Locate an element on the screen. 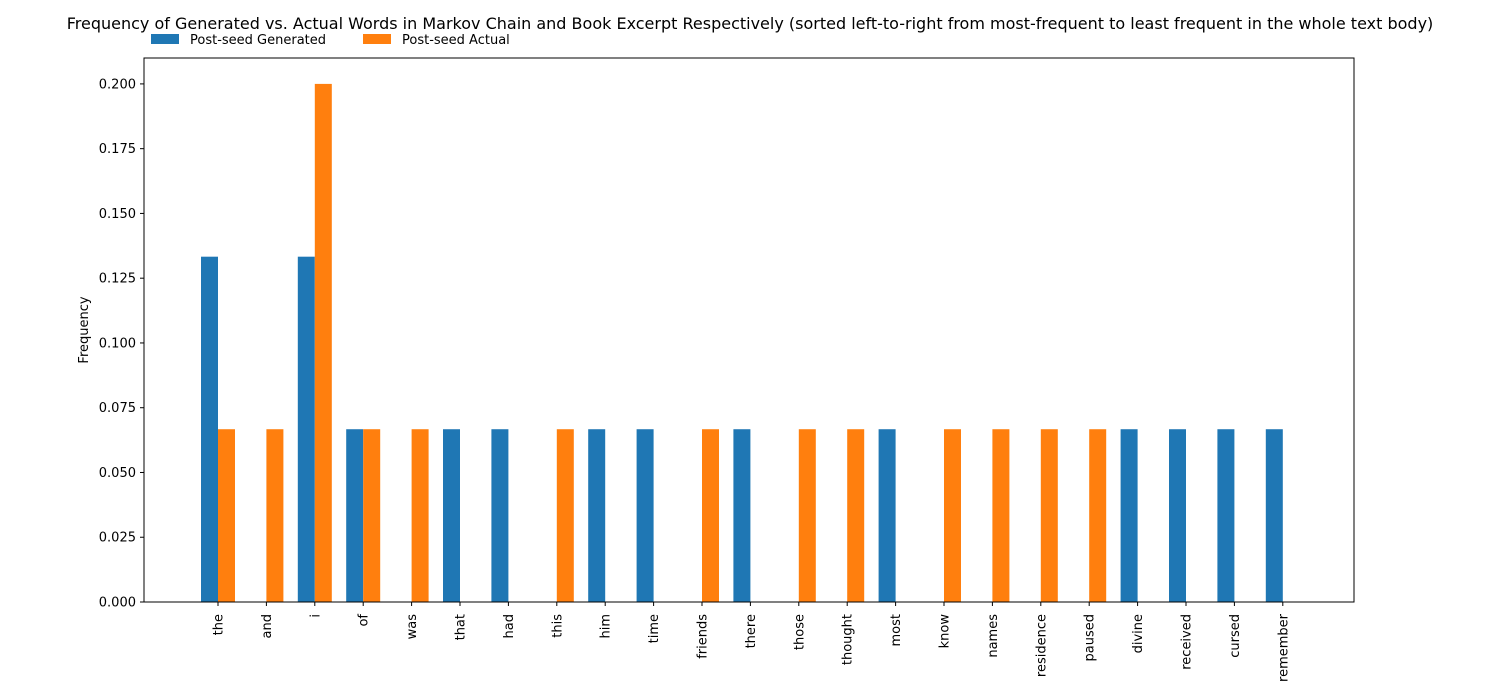  y-tick-label: 0.100 is located at coordinates (117, 343).